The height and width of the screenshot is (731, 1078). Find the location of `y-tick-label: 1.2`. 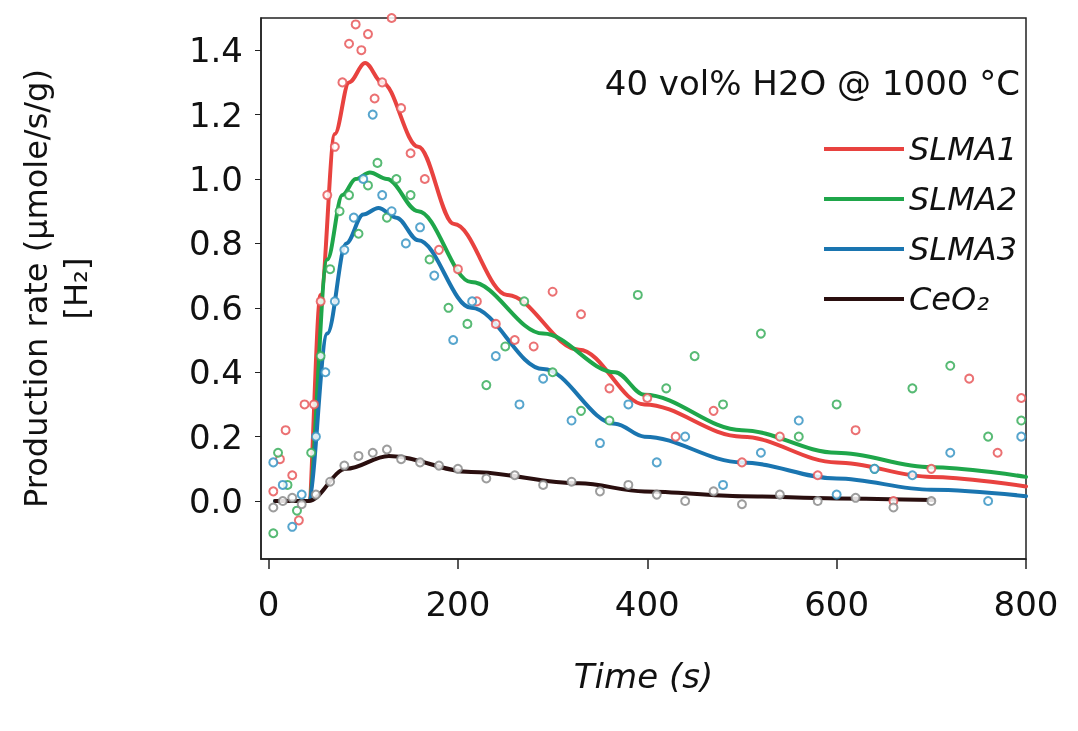

y-tick-label: 1.2 is located at coordinates (215, 114).